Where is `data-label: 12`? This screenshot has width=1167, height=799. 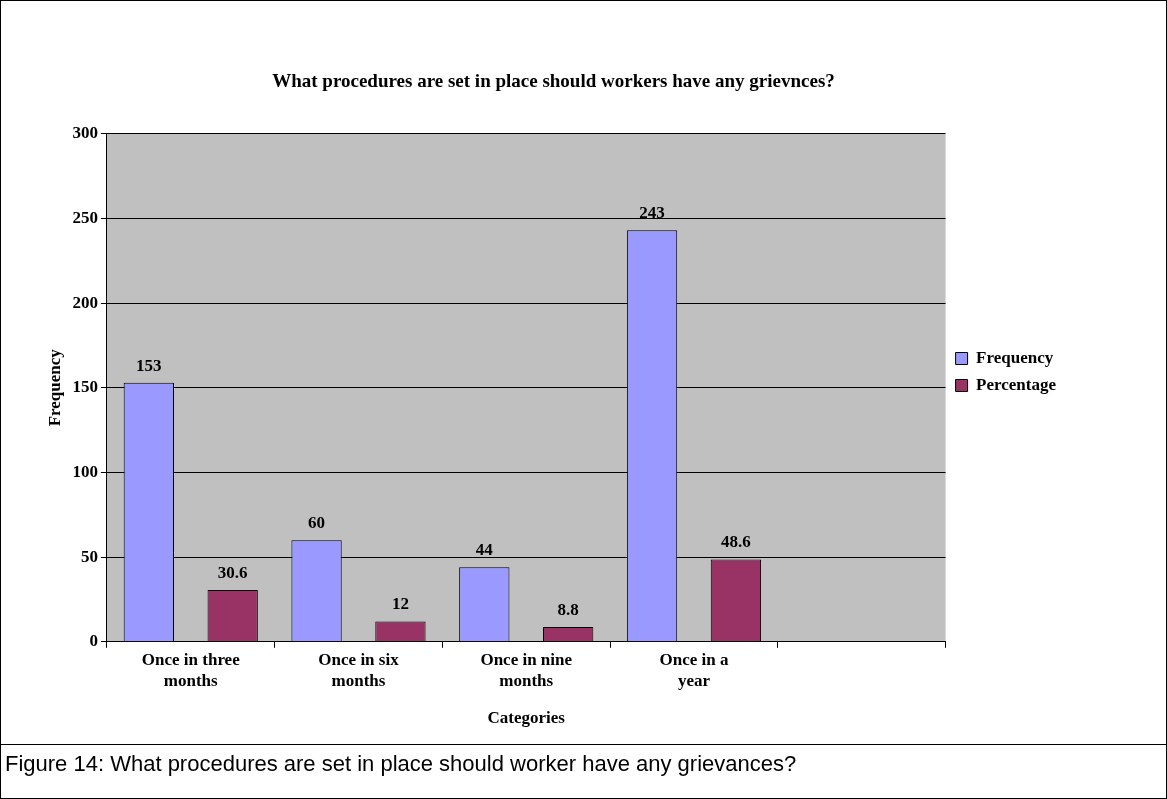
data-label: 12 is located at coordinates (400, 604).